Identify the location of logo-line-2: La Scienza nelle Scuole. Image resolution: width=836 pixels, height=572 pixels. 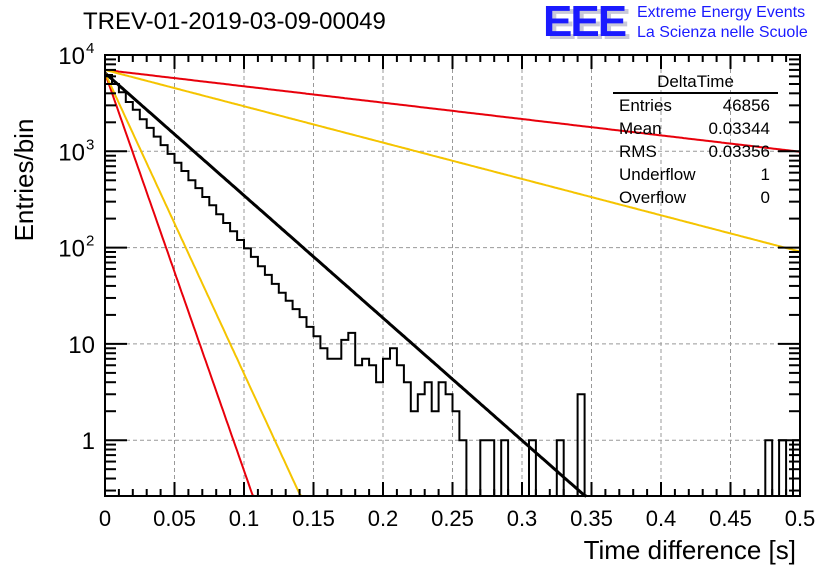
(722, 32).